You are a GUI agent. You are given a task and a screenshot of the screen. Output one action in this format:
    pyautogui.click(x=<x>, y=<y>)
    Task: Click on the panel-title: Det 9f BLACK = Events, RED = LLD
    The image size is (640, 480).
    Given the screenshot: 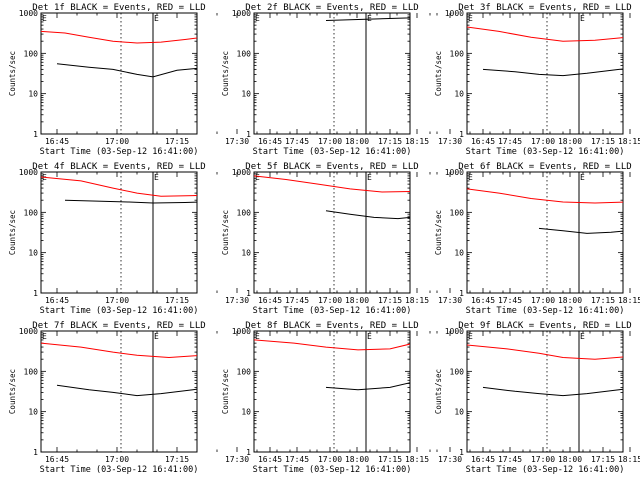 What is the action you would take?
    pyautogui.click(x=544, y=326)
    